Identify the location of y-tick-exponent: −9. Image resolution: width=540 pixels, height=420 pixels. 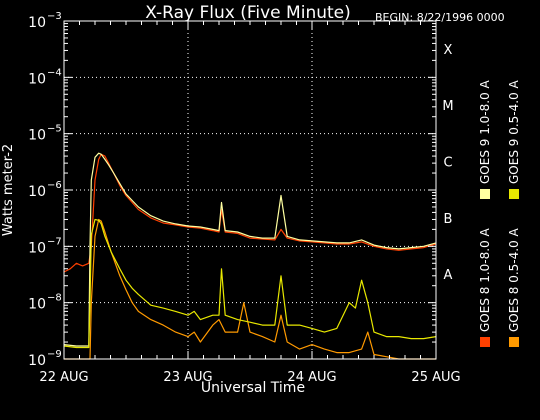
(54, 354).